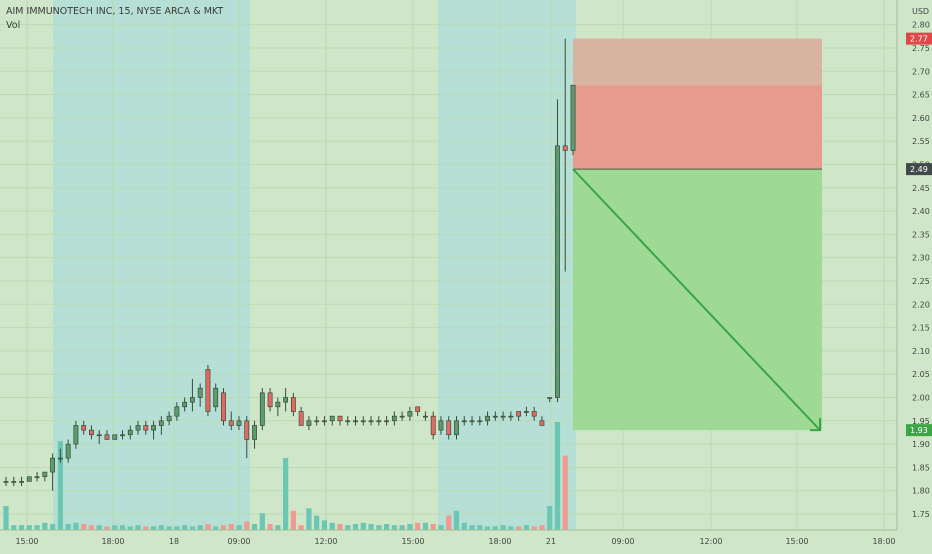 The width and height of the screenshot is (932, 554). Describe the element at coordinates (551, 541) in the screenshot. I see `time-tick-label: 21` at that location.